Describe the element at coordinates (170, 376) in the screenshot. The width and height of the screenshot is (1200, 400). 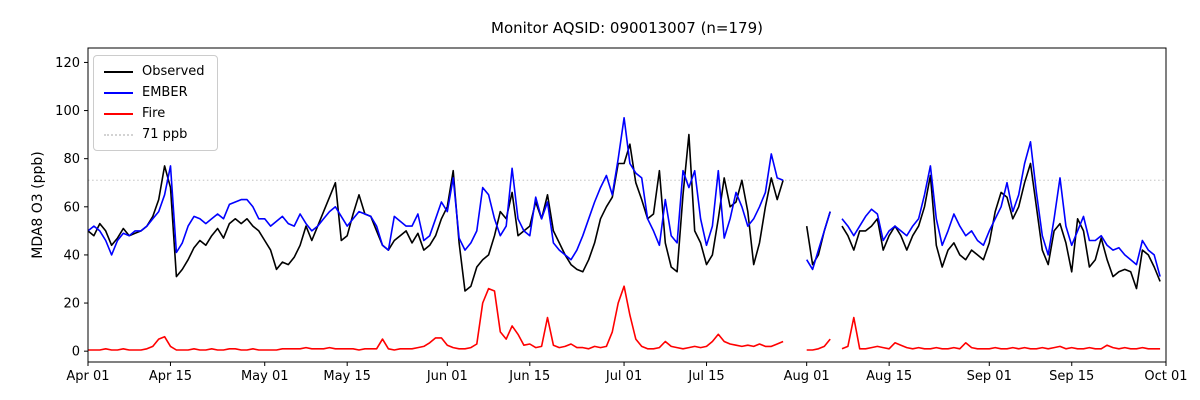
I see `x-tick-label: Apr 15` at that location.